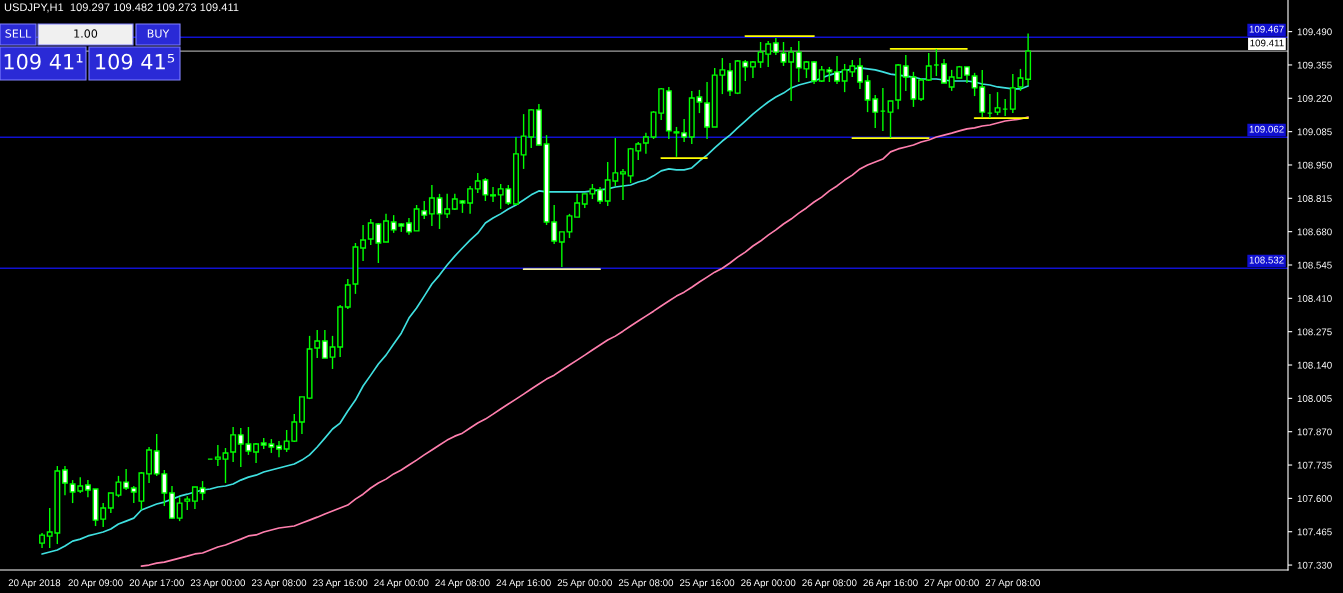 The width and height of the screenshot is (1343, 593). Describe the element at coordinates (951, 584) in the screenshot. I see `x-tick-label: 27 Apr 00:00` at that location.